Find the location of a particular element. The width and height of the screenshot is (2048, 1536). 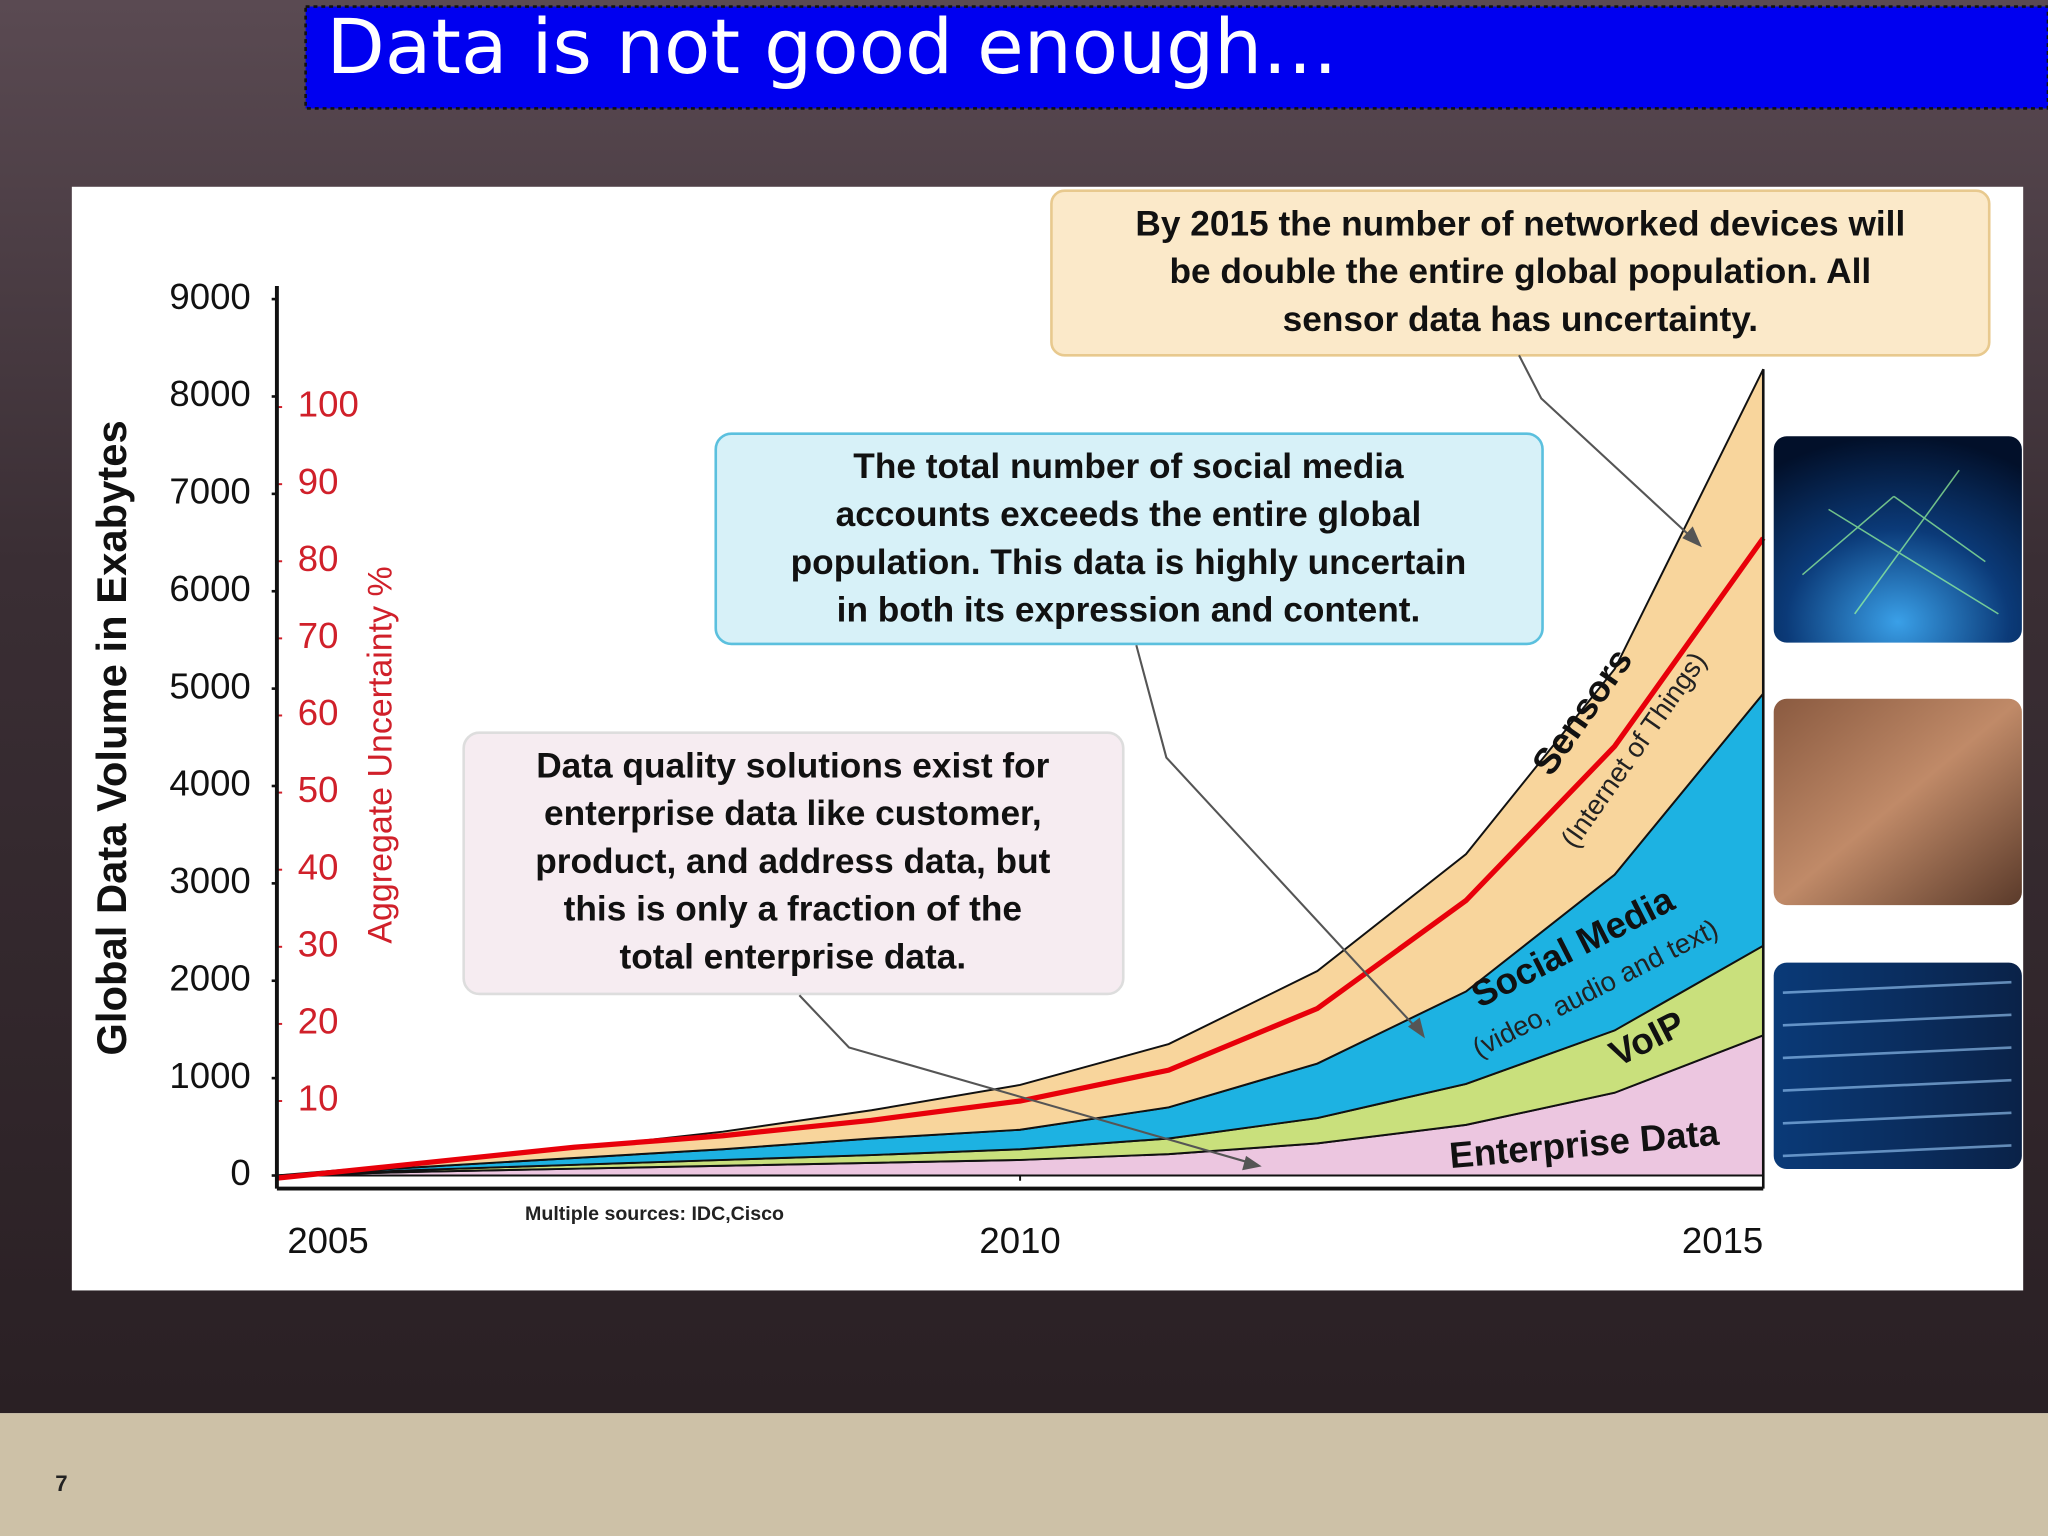

callout-text: in both its expression and content. is located at coordinates (1129, 610).